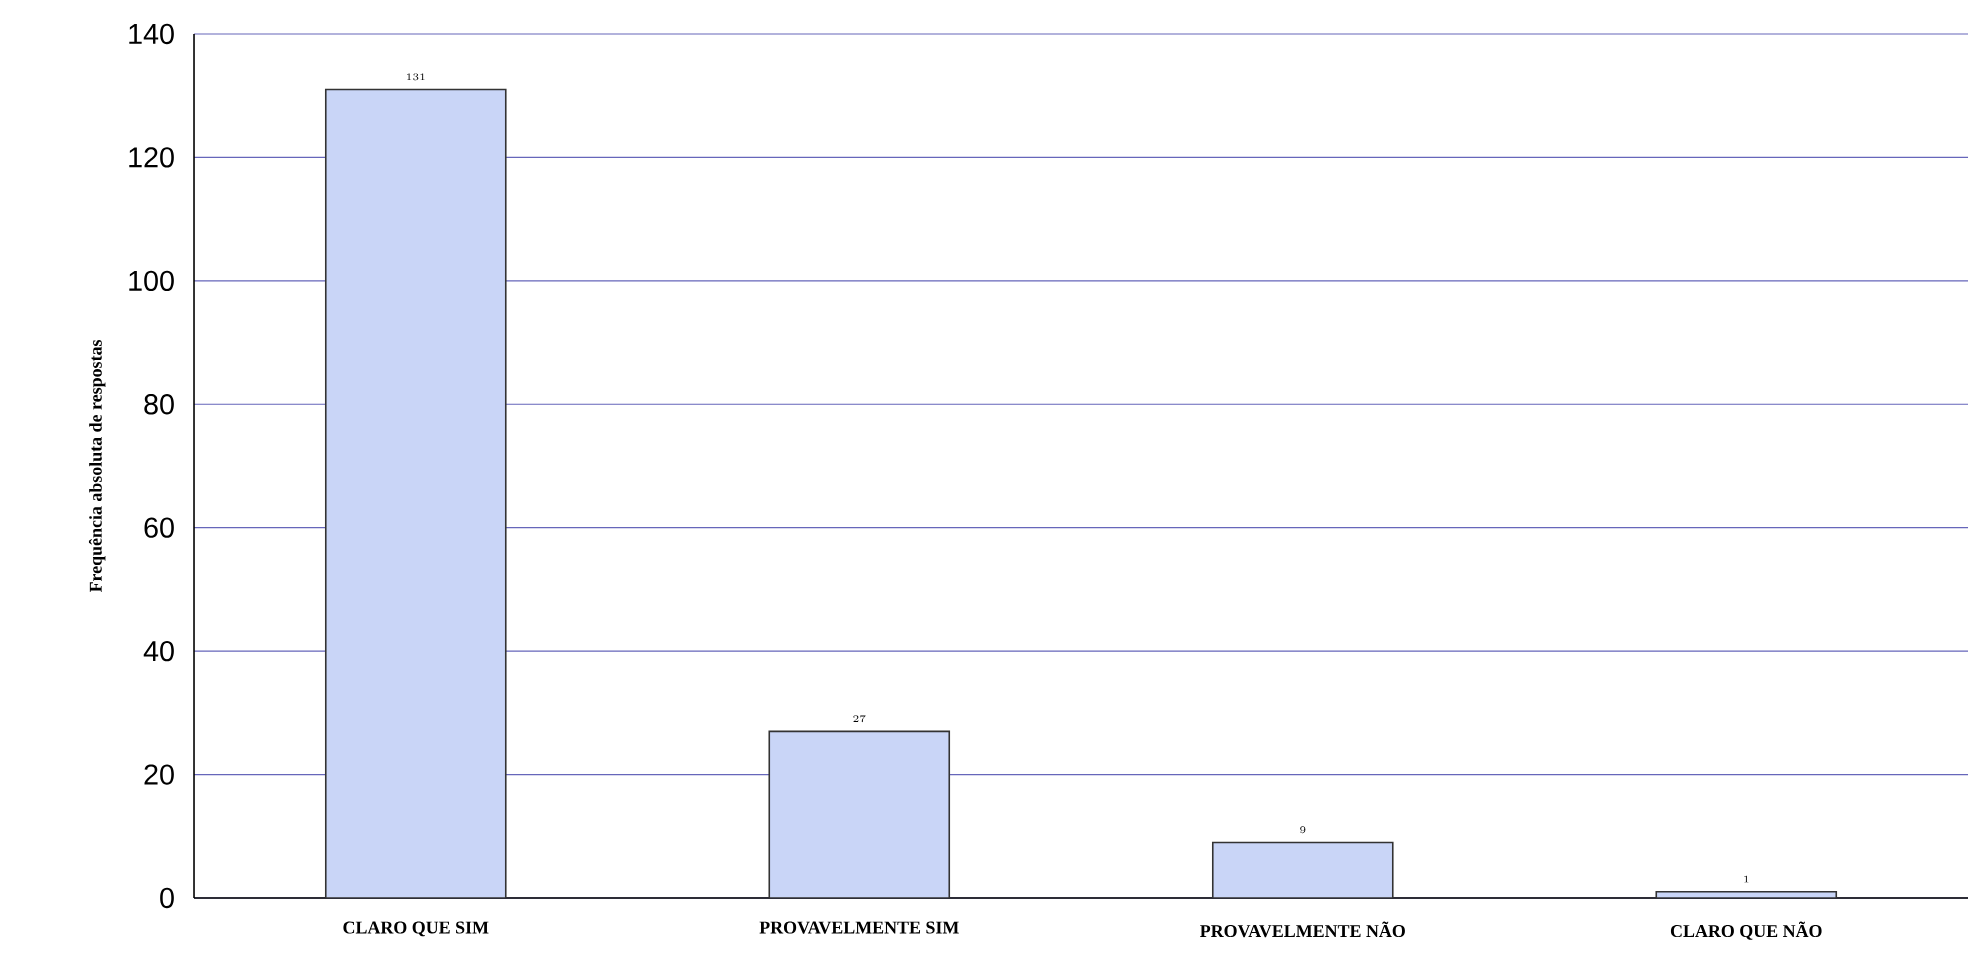  I want to click on x-tick-label: CLARO QUE SIM, so click(416, 929).